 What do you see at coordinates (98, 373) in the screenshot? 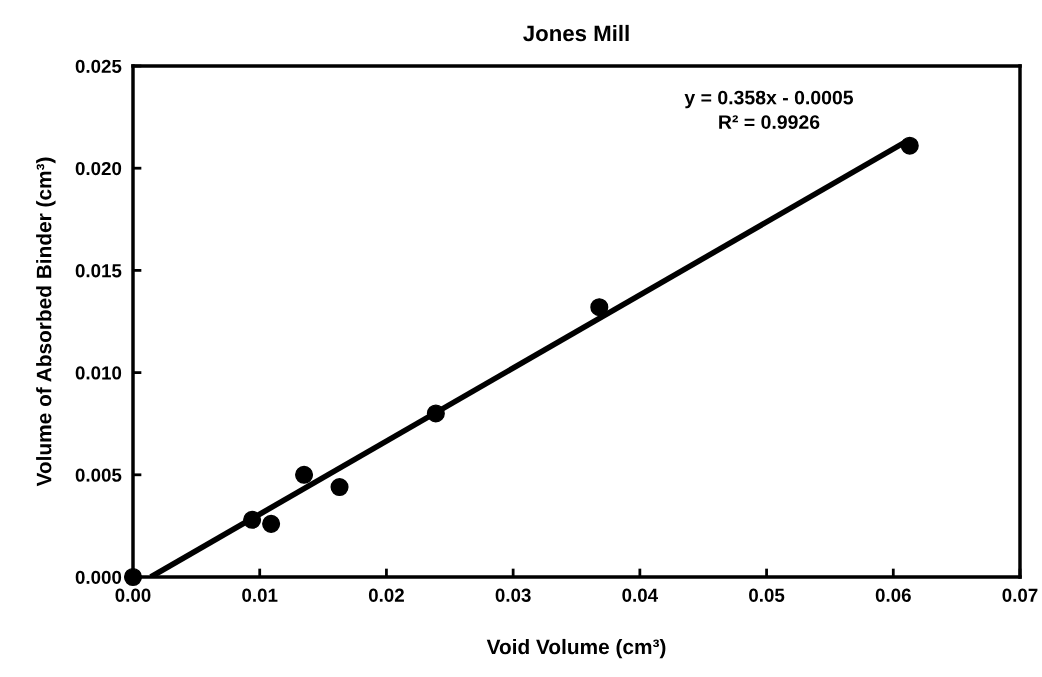
I see `y-tick-label: 0.010` at bounding box center [98, 373].